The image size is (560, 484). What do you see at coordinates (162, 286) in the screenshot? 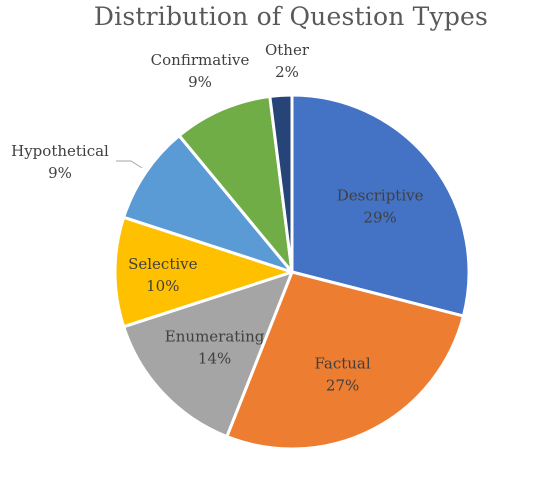
I see `slice-percent-selective: 10%` at bounding box center [162, 286].